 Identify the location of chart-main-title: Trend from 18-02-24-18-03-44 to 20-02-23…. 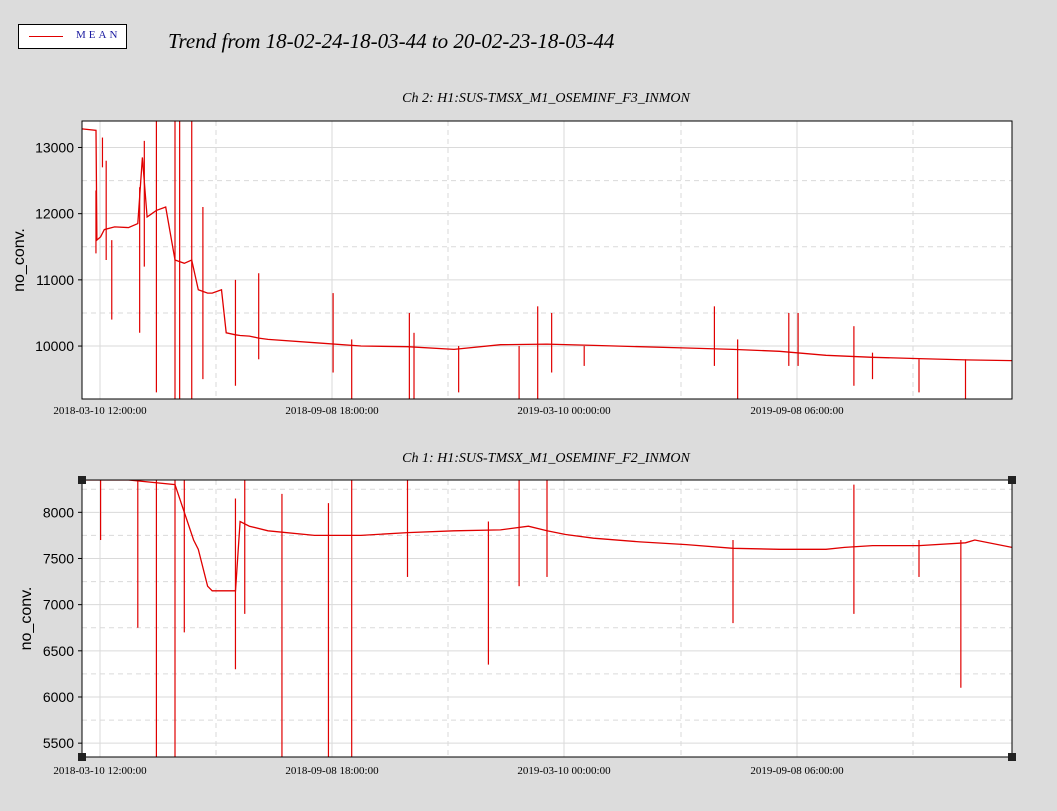
(391, 41).